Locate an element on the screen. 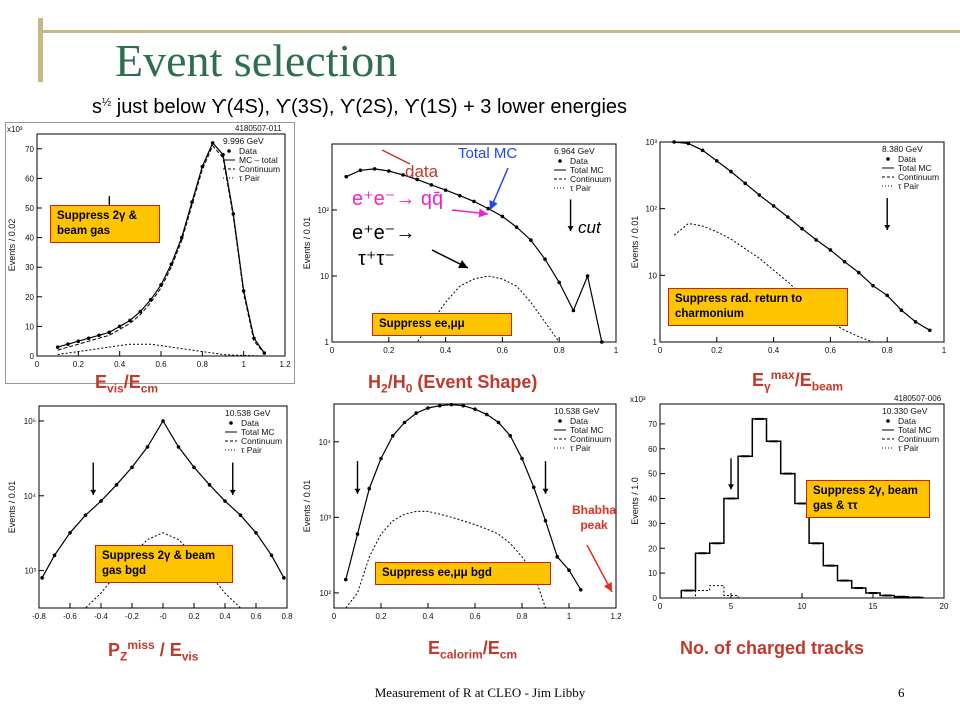 This screenshot has width=960, height=720. label-data: data is located at coordinates (422, 171).